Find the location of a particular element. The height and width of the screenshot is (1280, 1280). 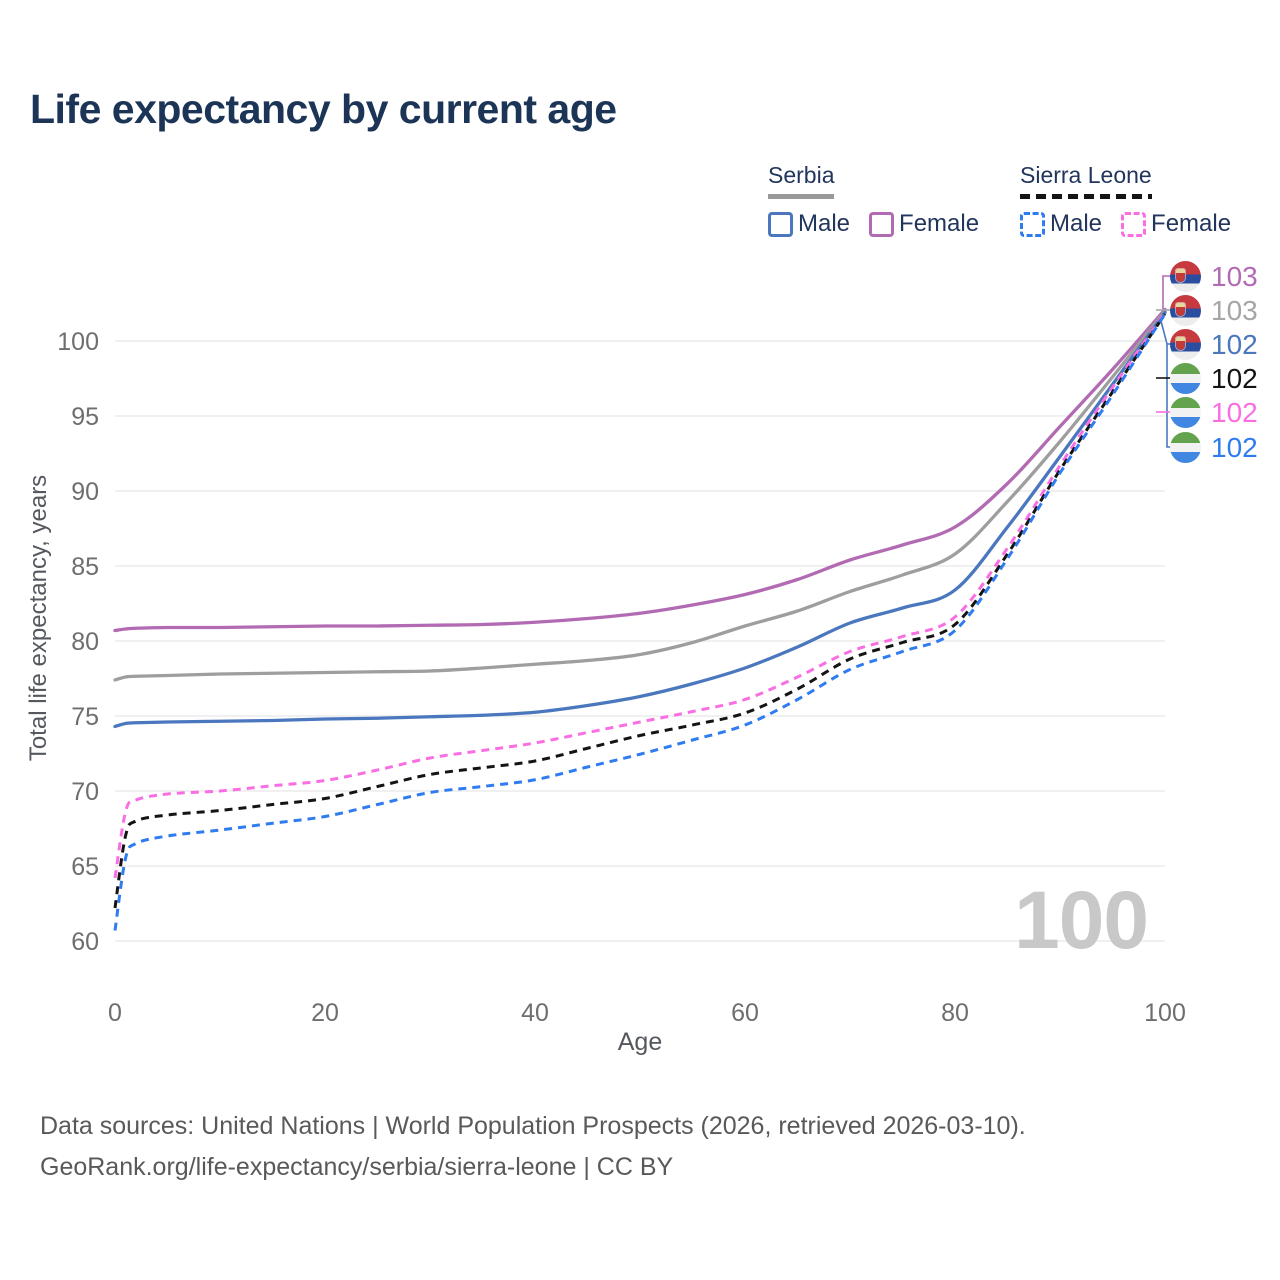

age-watermark: 100 is located at coordinates (1081, 920).